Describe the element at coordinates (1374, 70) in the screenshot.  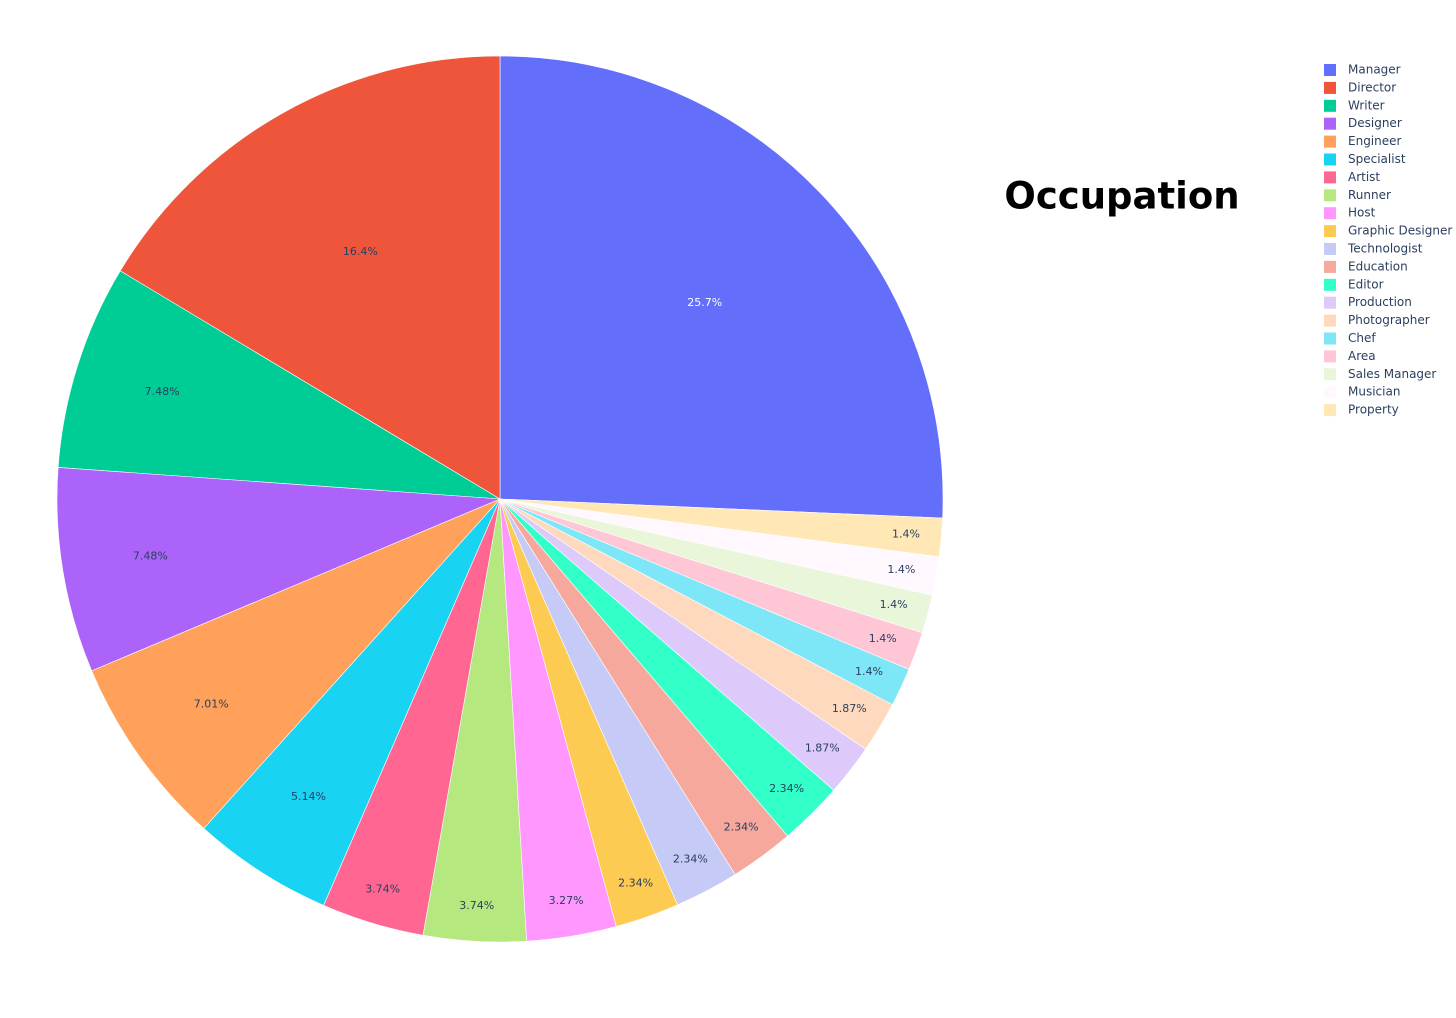
I see `legend-label: Manager` at that location.